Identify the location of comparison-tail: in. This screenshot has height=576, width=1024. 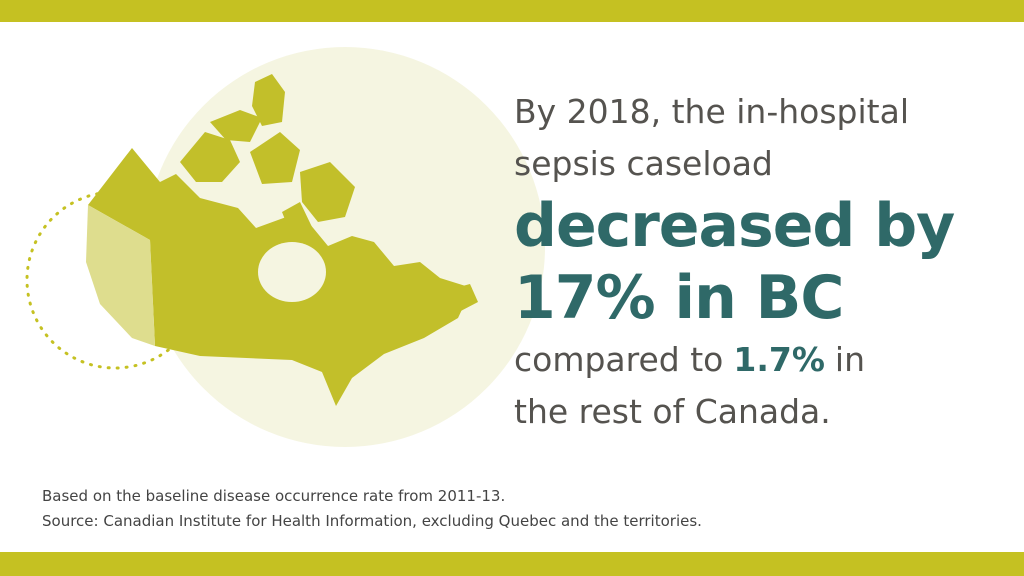
(849, 359).